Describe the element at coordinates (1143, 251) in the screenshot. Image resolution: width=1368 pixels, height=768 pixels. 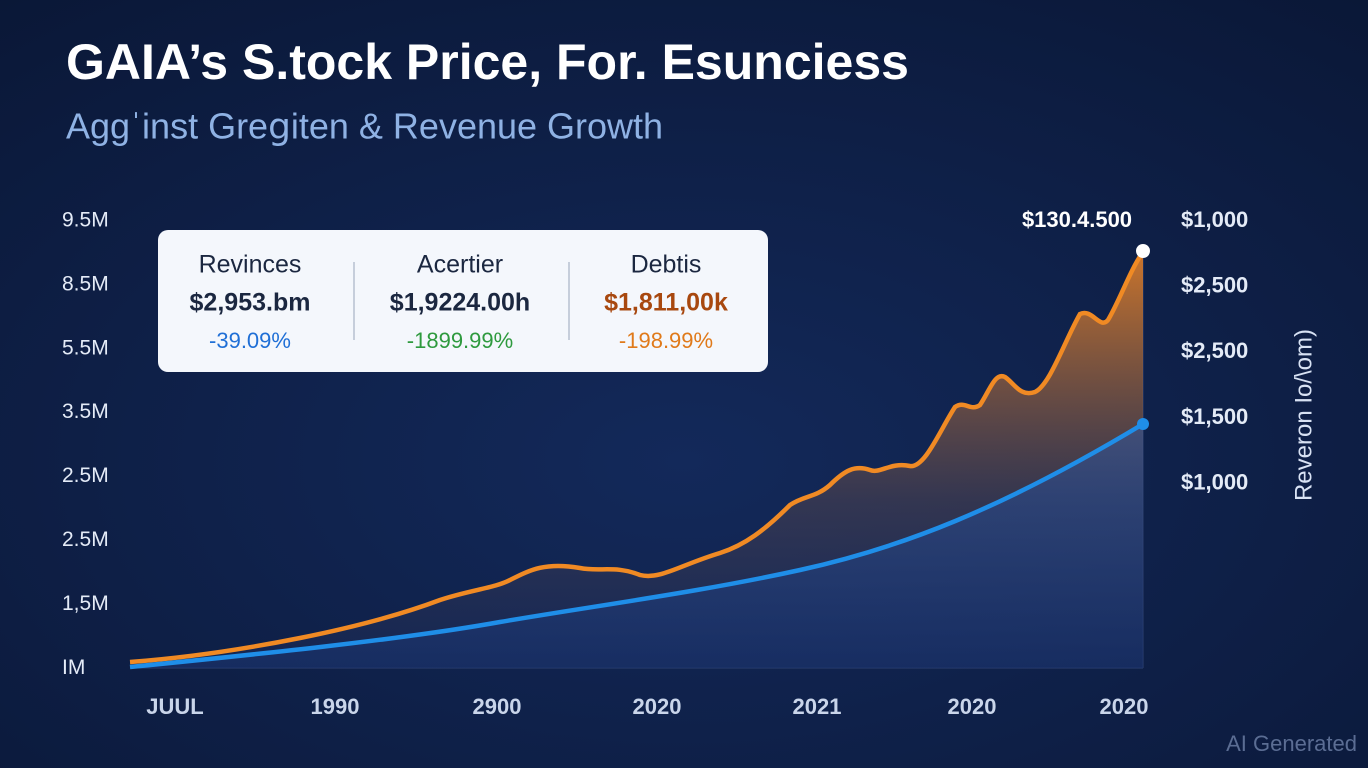
I see `orange-end-dot` at that location.